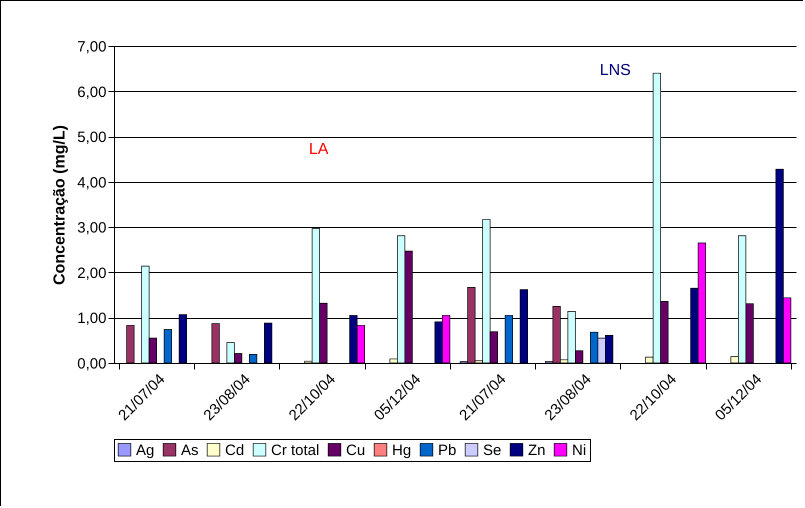 This screenshot has width=805, height=508. I want to click on legend-label: Cu, so click(356, 450).